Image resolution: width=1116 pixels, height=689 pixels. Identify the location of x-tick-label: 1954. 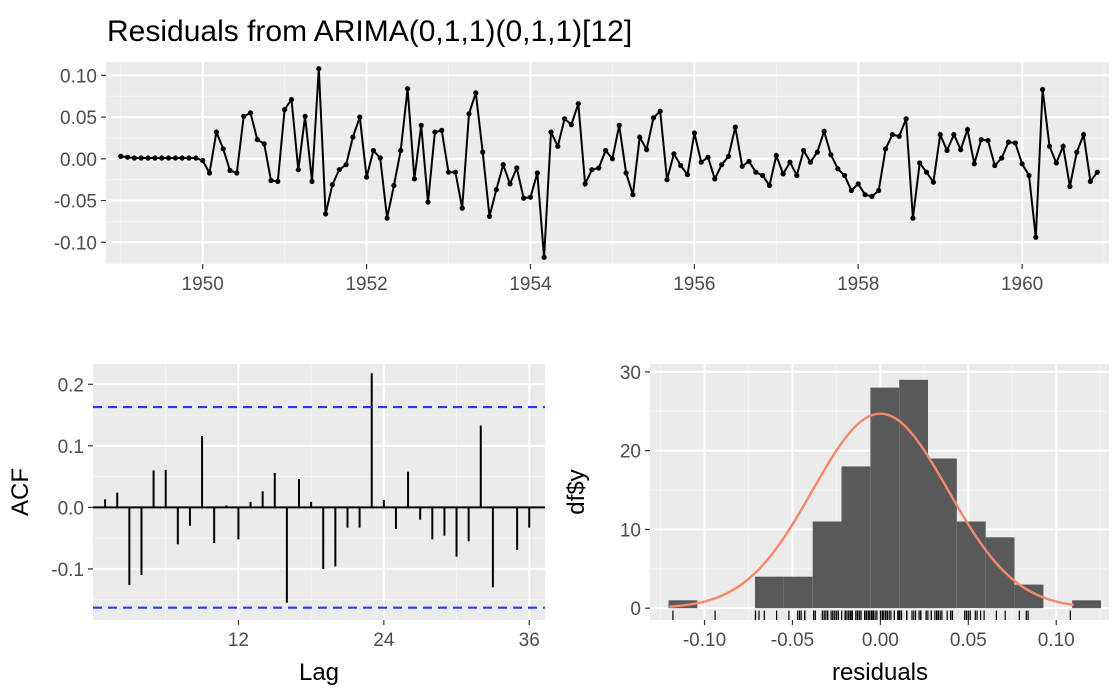
(530, 284).